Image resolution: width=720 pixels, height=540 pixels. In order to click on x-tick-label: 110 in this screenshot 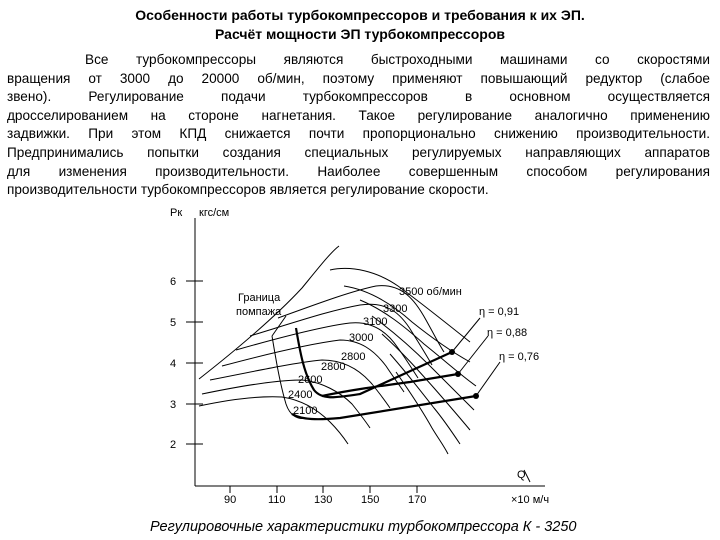, I will do `click(277, 500)`.